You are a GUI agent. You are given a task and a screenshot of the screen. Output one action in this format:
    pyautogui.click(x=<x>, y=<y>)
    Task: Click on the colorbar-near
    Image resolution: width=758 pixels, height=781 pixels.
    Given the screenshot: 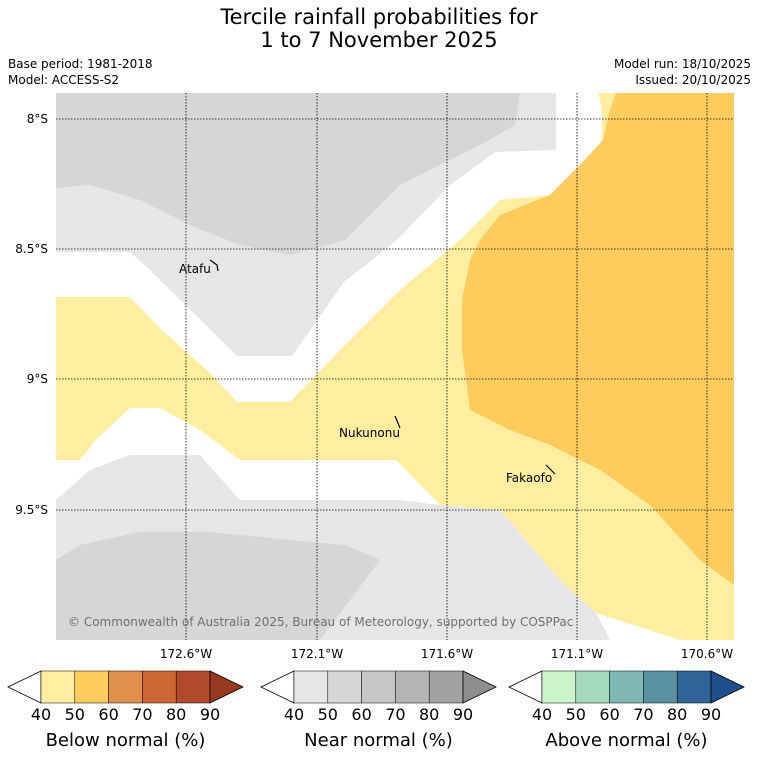 What is the action you would take?
    pyautogui.click(x=378, y=687)
    